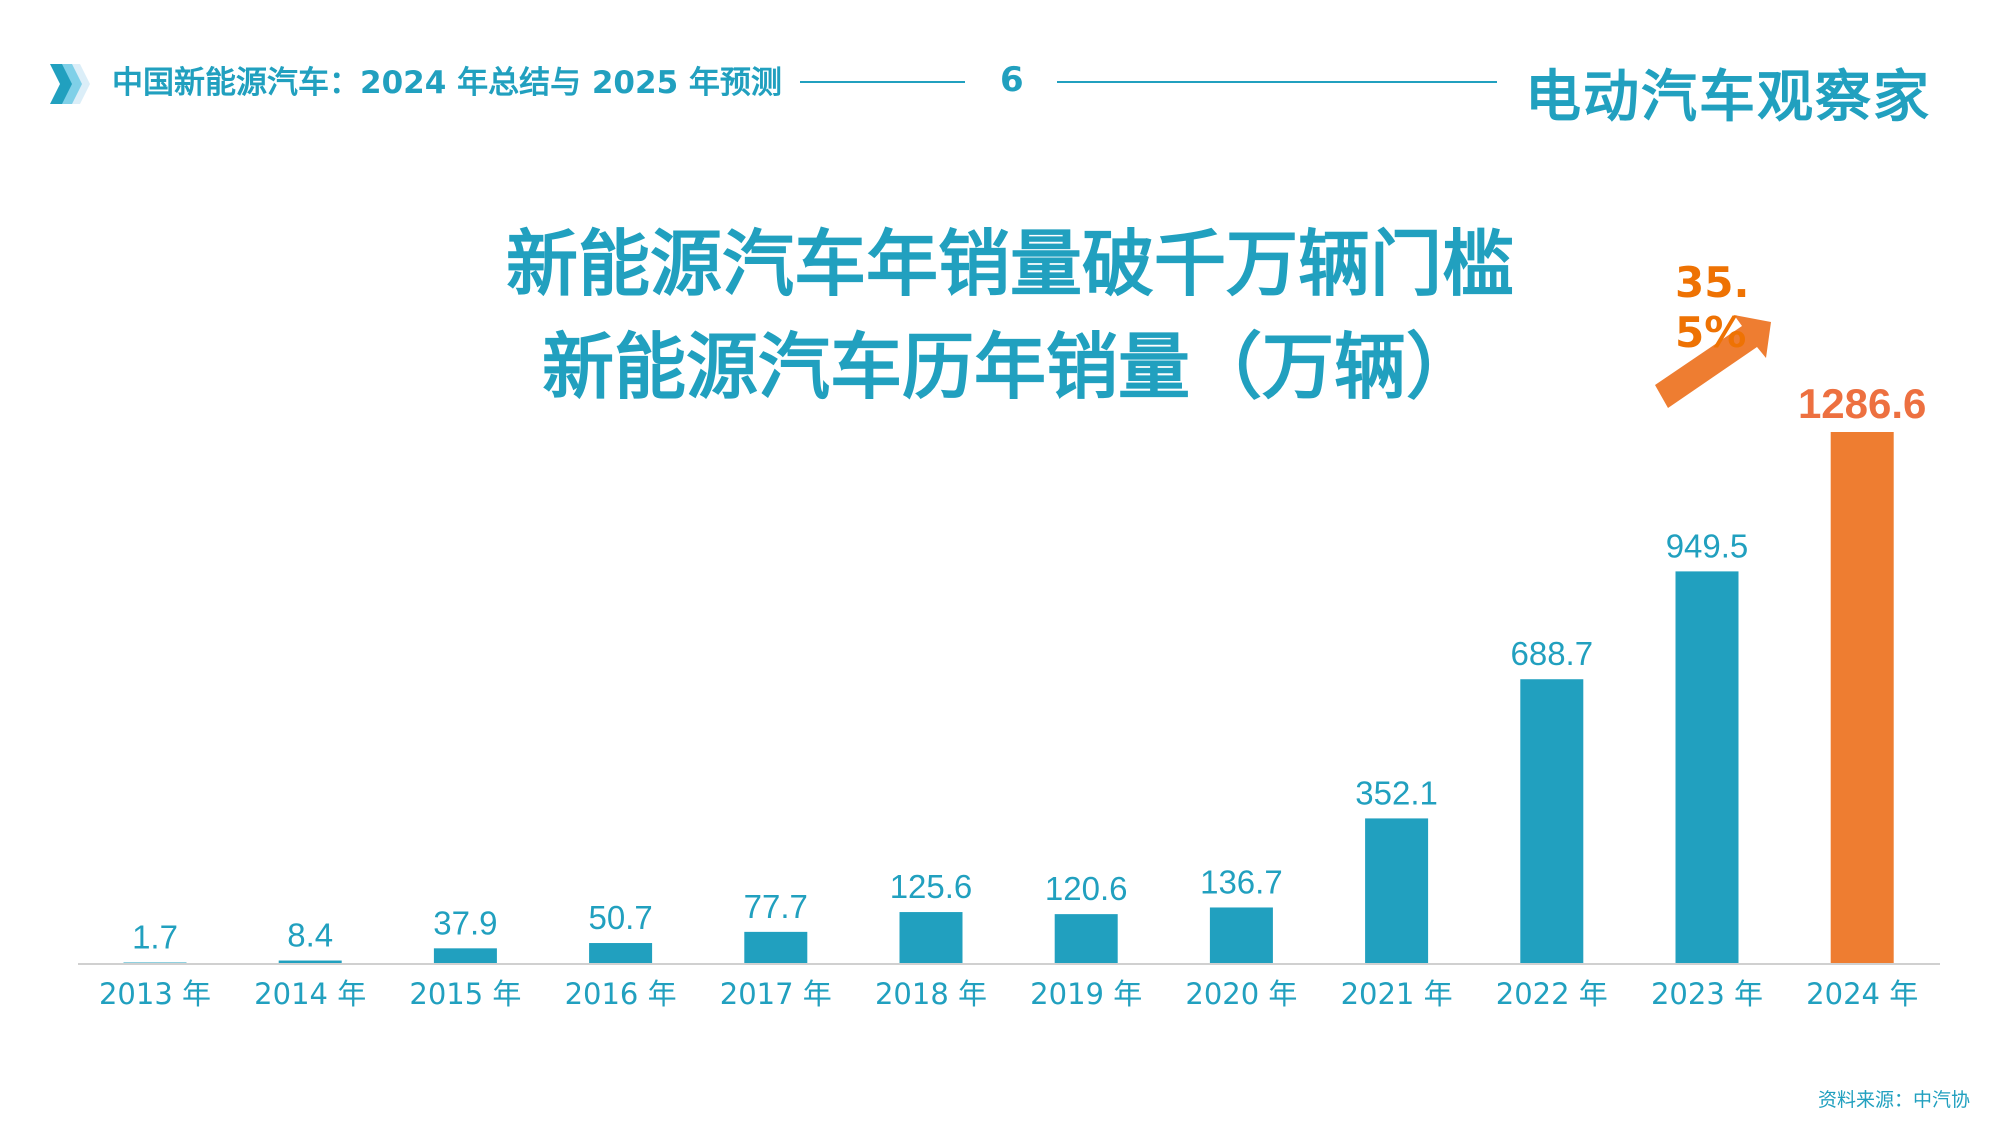 The width and height of the screenshot is (2000, 1125). Describe the element at coordinates (776, 994) in the screenshot. I see `x-tick-label: 2017 年` at that location.